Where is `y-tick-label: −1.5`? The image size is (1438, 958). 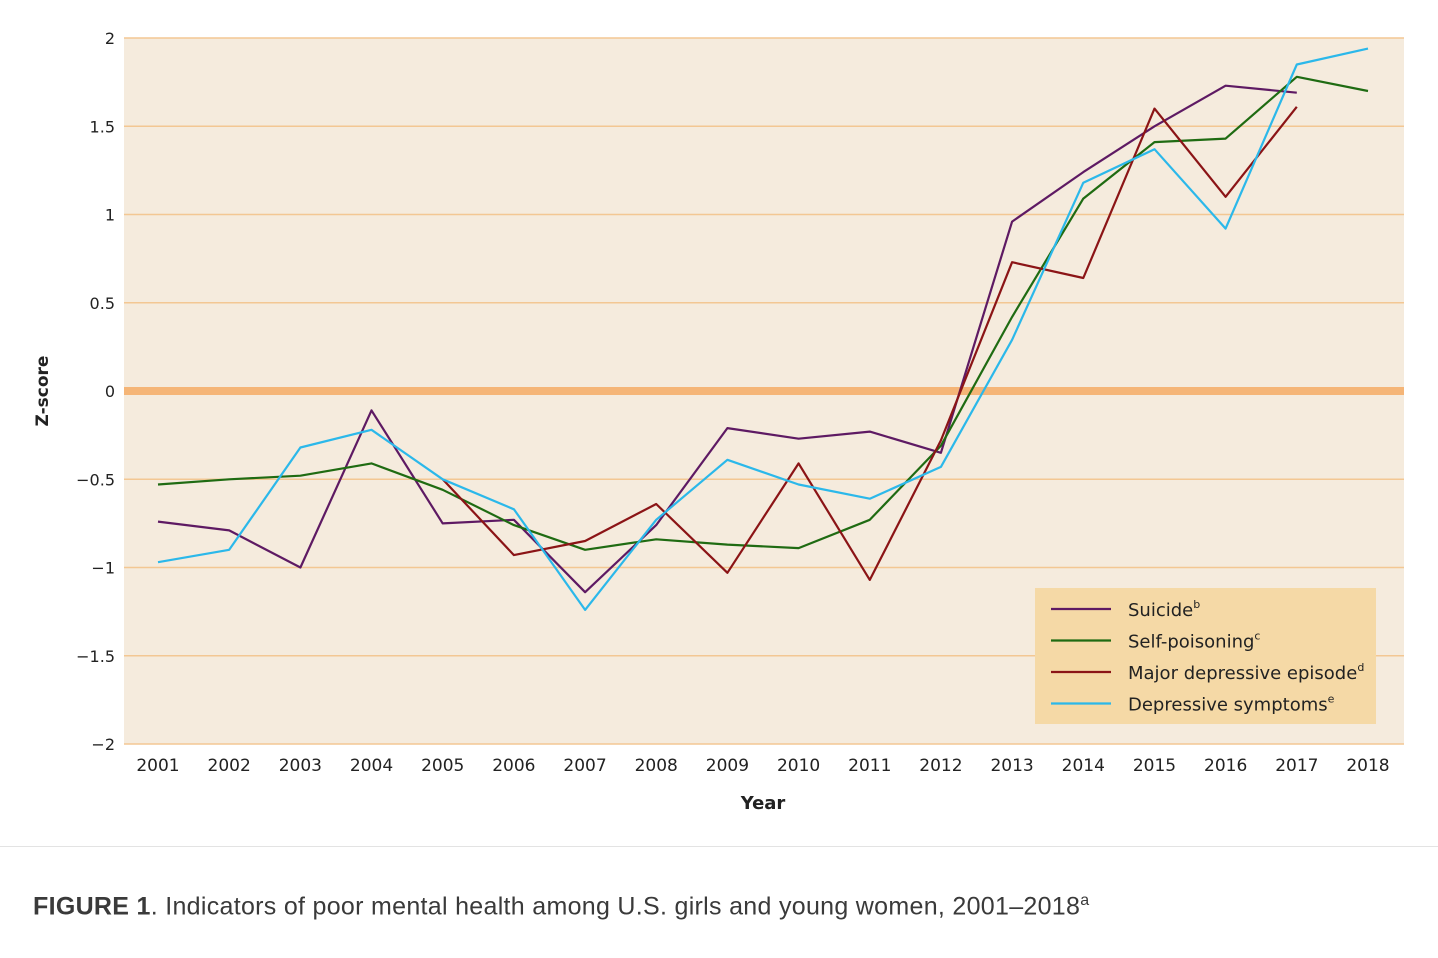
y-tick-label: −1.5 is located at coordinates (95, 656).